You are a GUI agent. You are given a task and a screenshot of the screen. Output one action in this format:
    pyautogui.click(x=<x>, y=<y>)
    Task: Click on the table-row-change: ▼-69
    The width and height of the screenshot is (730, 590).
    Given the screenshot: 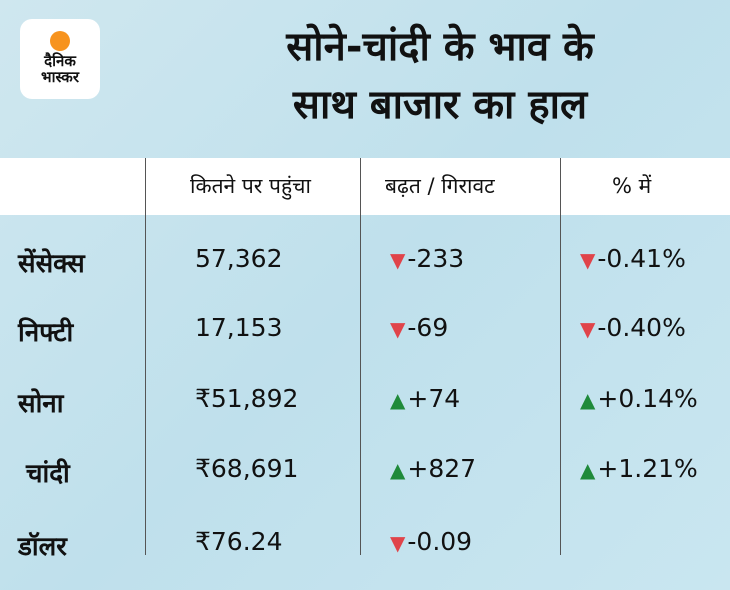 What is the action you would take?
    pyautogui.click(x=419, y=327)
    